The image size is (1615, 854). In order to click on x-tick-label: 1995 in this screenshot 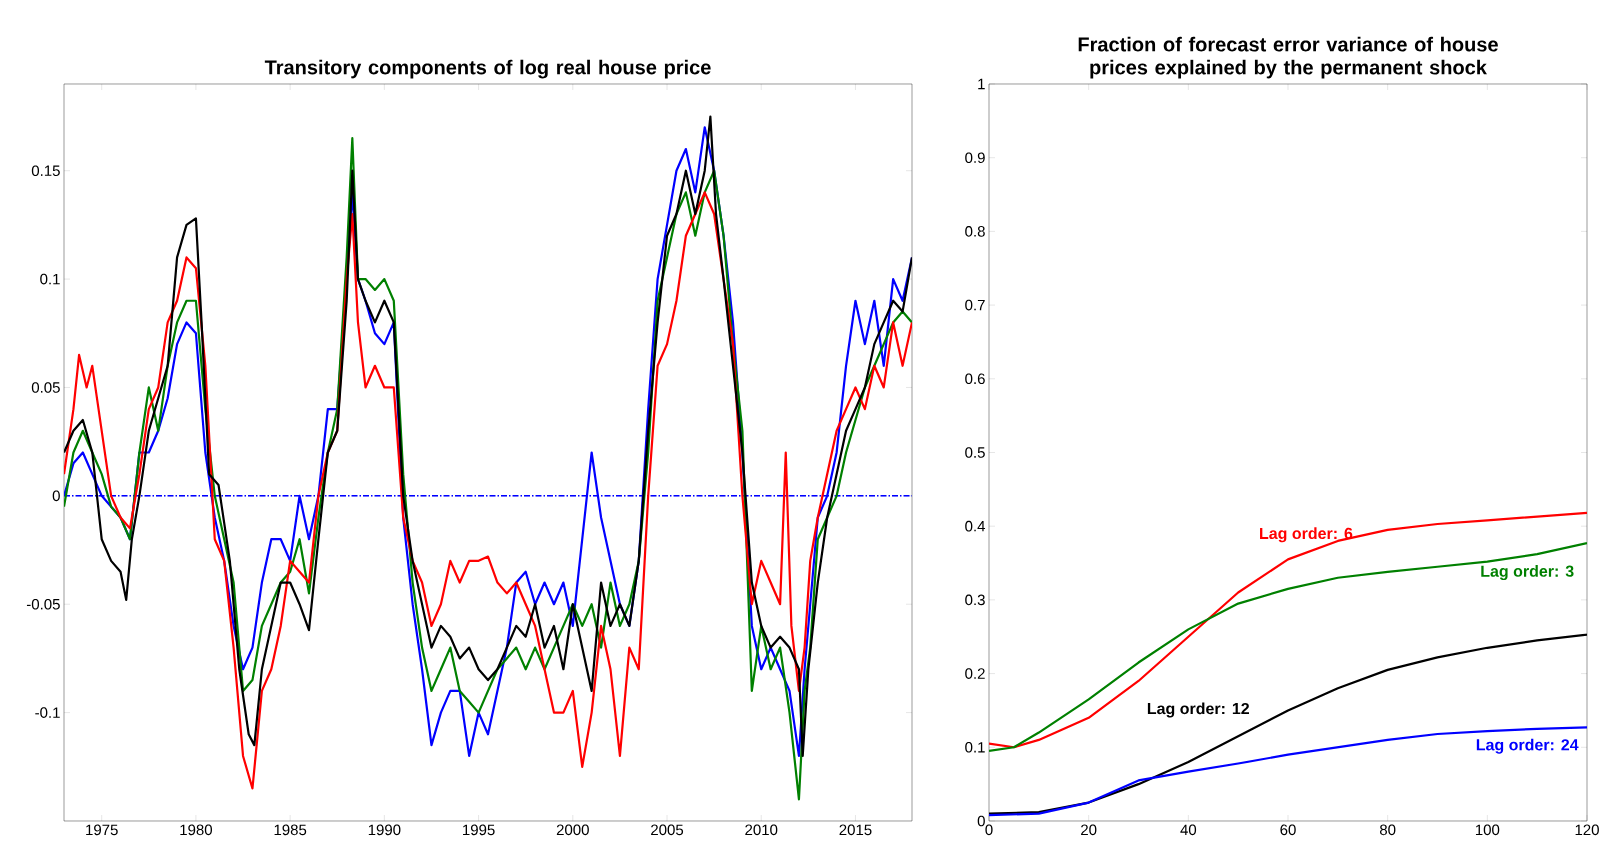, I will do `click(479, 830)`.